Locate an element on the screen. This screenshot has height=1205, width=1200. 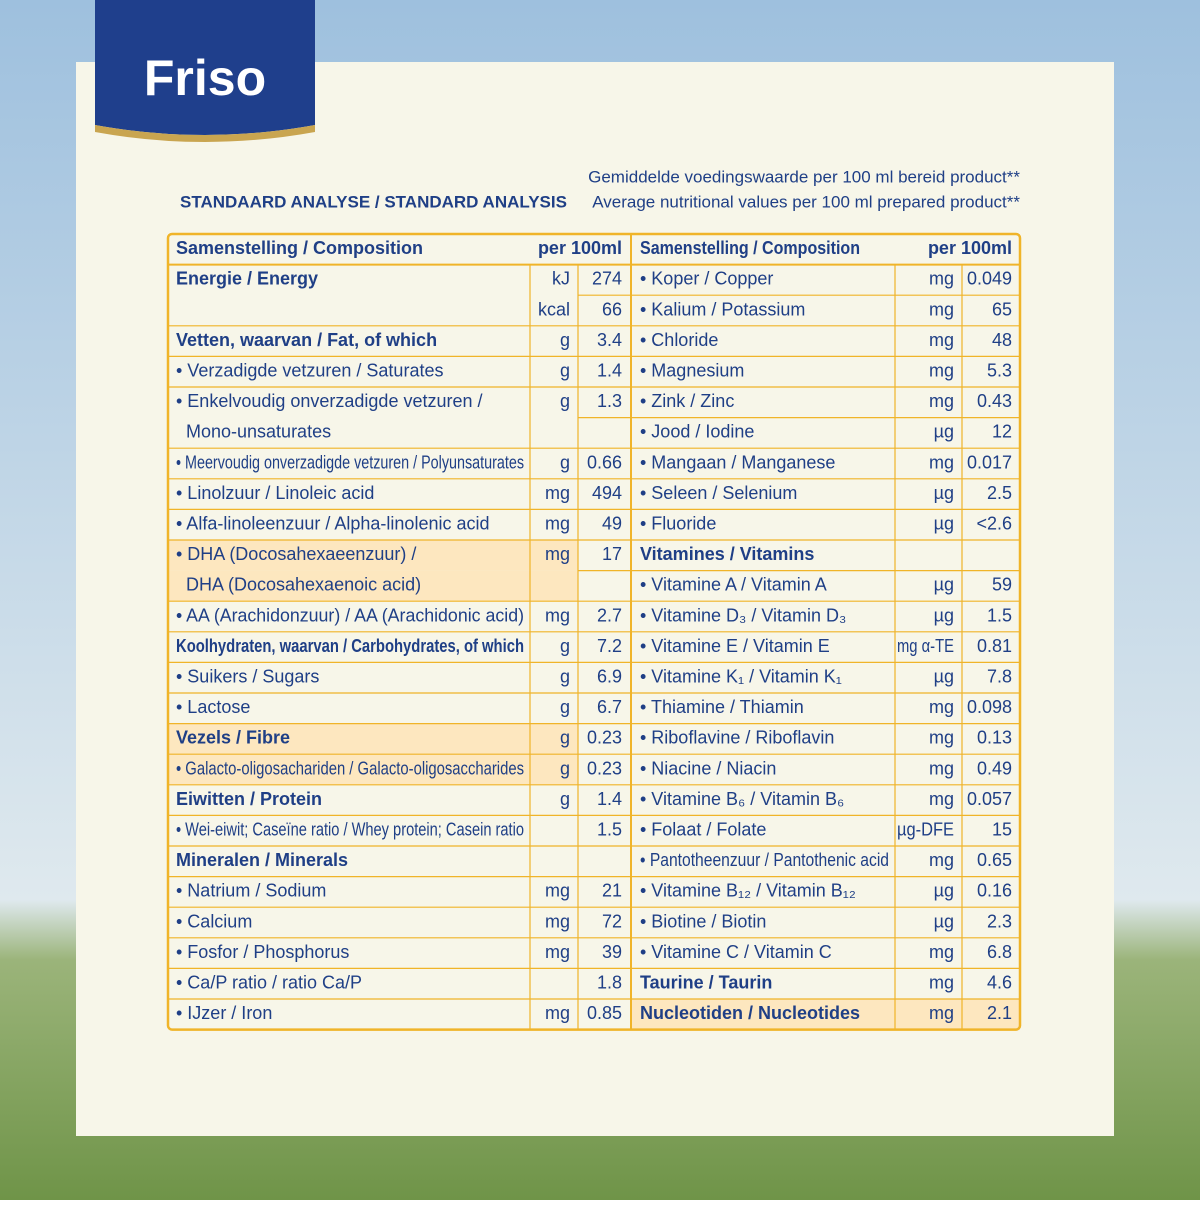
value: 3.4 is located at coordinates (609, 340).